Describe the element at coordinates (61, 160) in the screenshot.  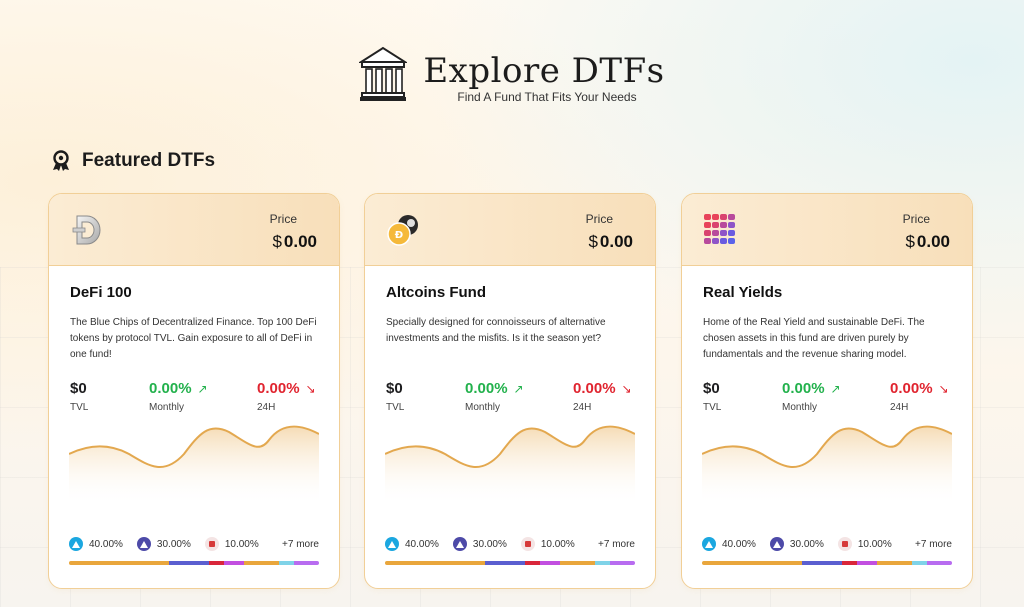
I see `award-ribbon-icon` at that location.